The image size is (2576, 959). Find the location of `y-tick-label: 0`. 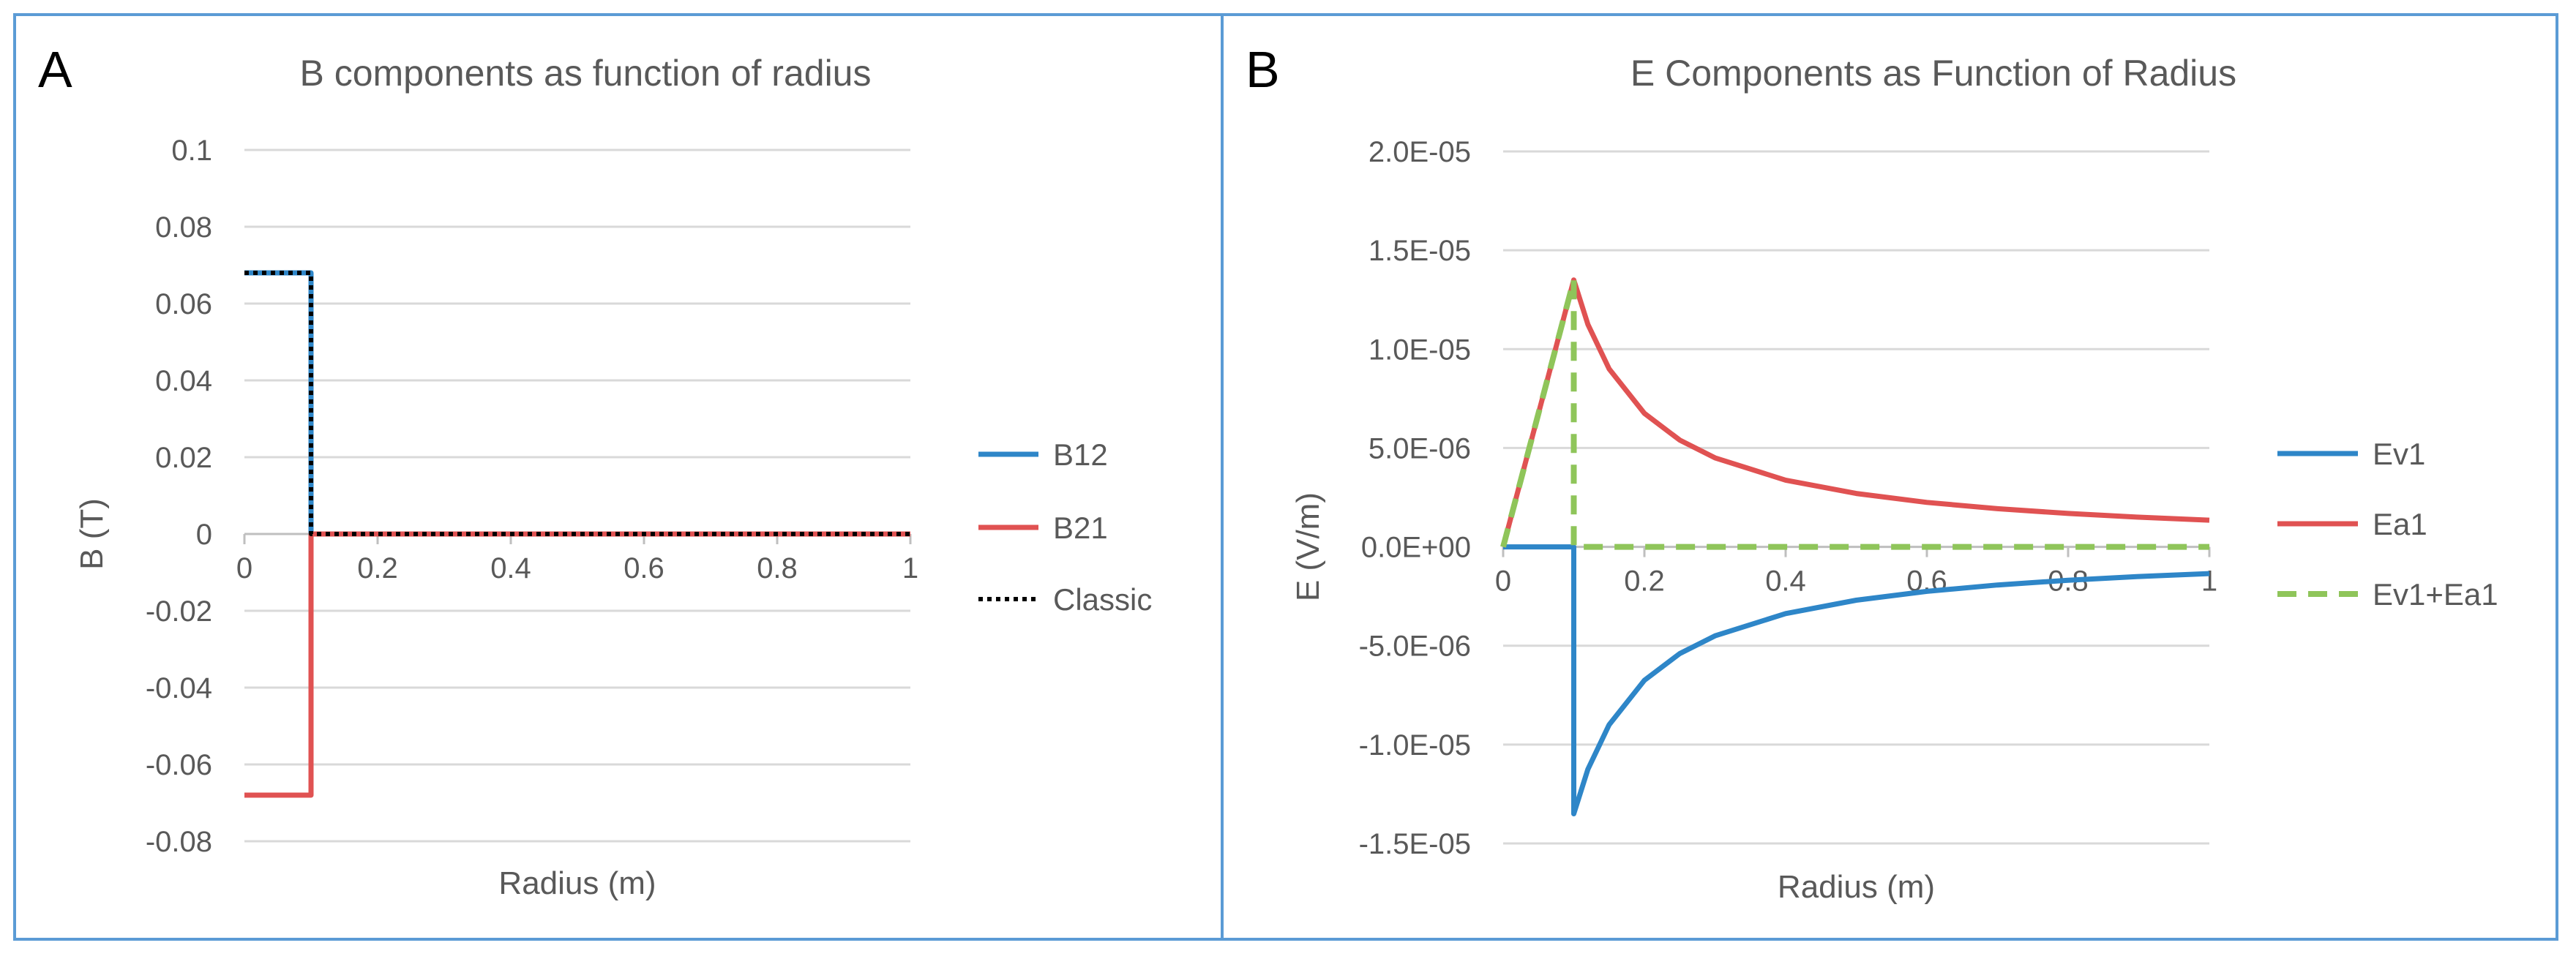

y-tick-label: 0 is located at coordinates (204, 535).